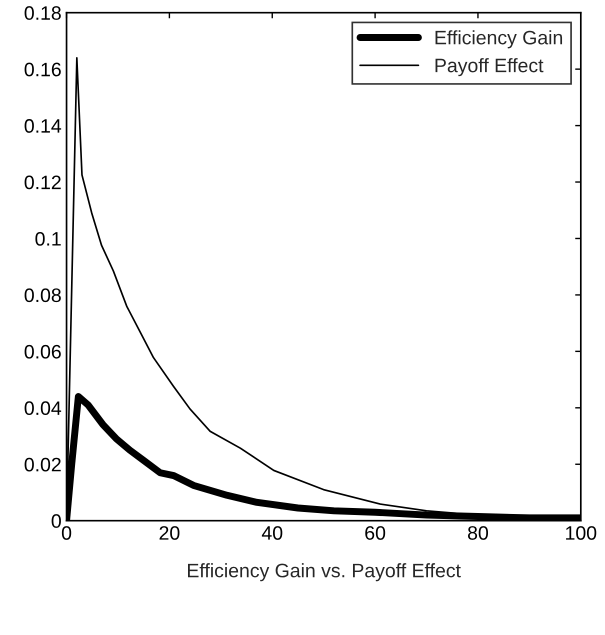 This screenshot has height=635, width=605. I want to click on y-tick-label: 0.06, so click(42, 351).